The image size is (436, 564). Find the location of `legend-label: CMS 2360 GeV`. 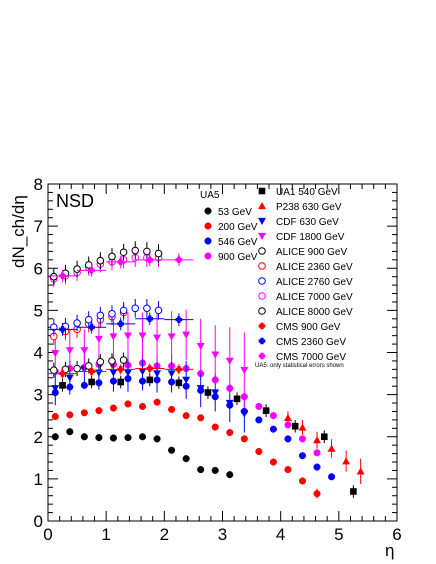

legend-label: CMS 2360 GeV is located at coordinates (311, 342).